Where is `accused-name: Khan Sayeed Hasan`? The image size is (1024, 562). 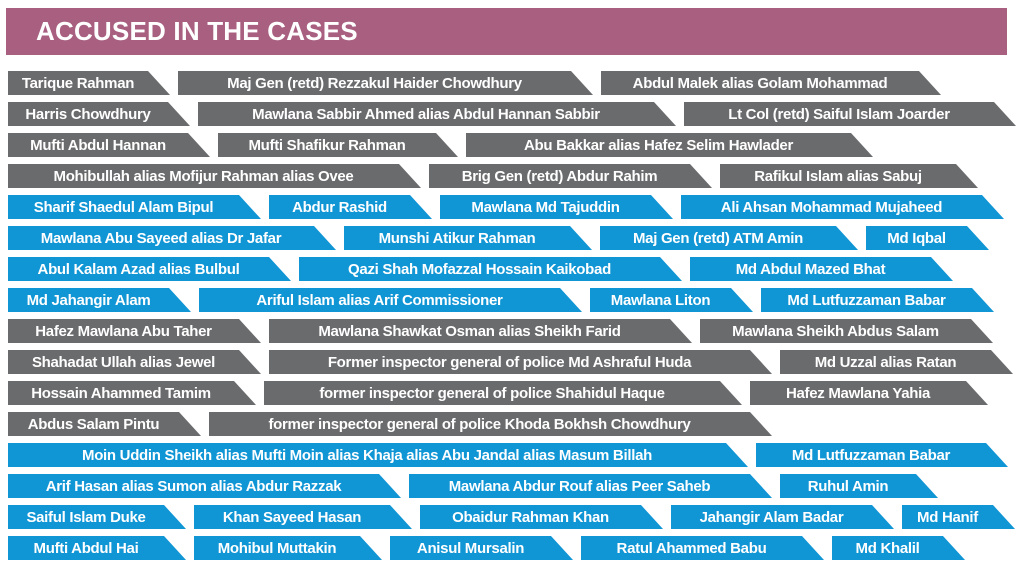
accused-name: Khan Sayeed Hasan is located at coordinates (292, 517).